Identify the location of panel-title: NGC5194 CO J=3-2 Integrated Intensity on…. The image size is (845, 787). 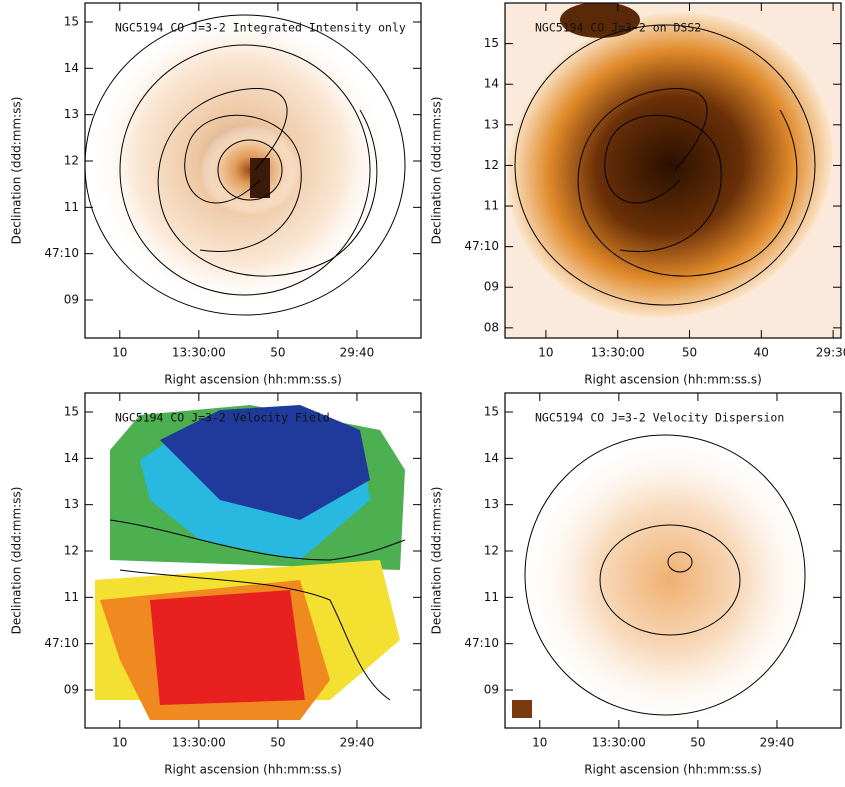
(260, 28).